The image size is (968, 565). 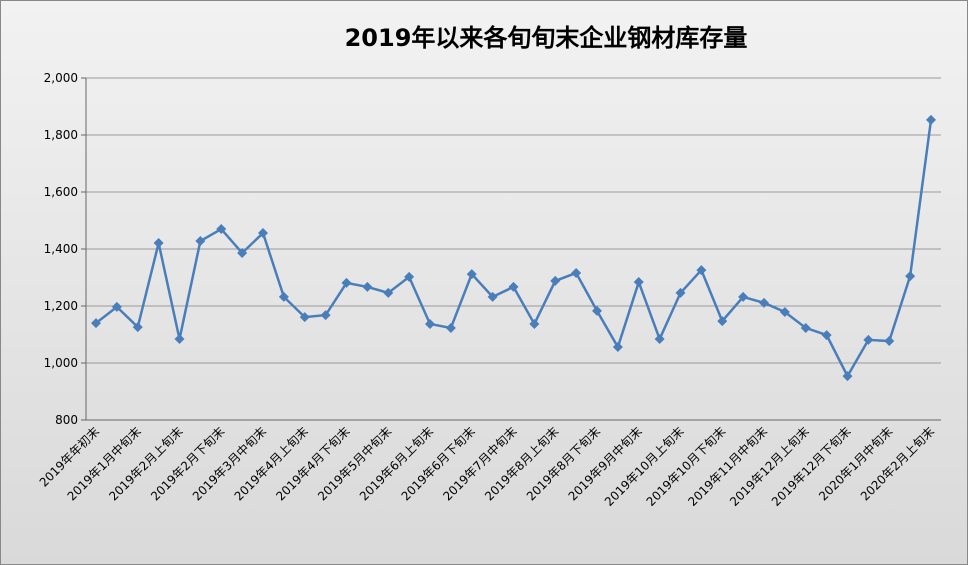 I want to click on y-tick-label: 800, so click(x=66, y=420).